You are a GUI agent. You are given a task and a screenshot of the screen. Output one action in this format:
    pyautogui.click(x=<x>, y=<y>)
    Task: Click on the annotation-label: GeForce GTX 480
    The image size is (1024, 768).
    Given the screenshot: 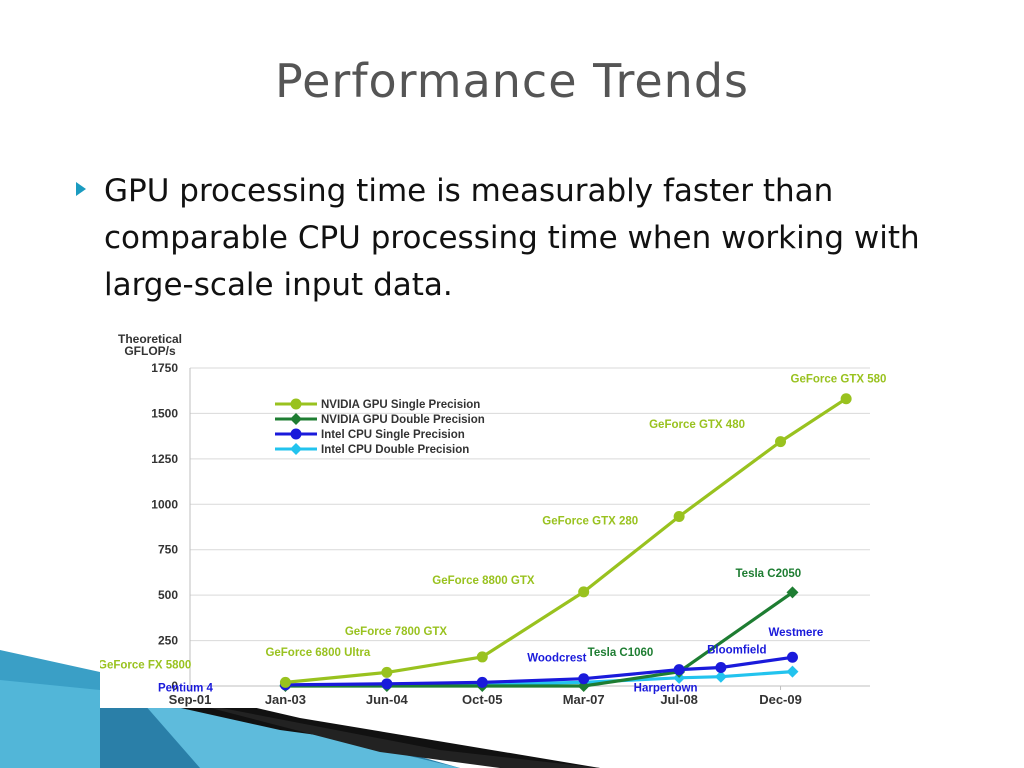 What is the action you would take?
    pyautogui.click(x=697, y=425)
    